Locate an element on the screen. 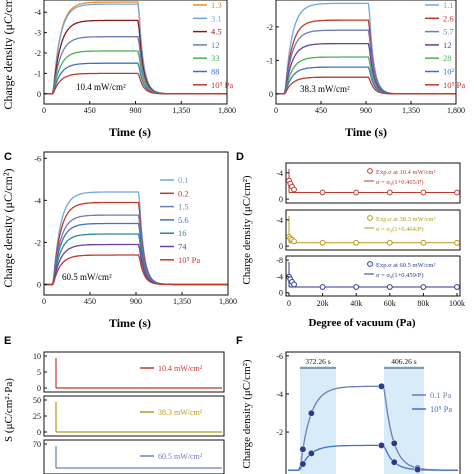  chart-d-ytick-label-0-0: -4 is located at coordinates (279, 173).